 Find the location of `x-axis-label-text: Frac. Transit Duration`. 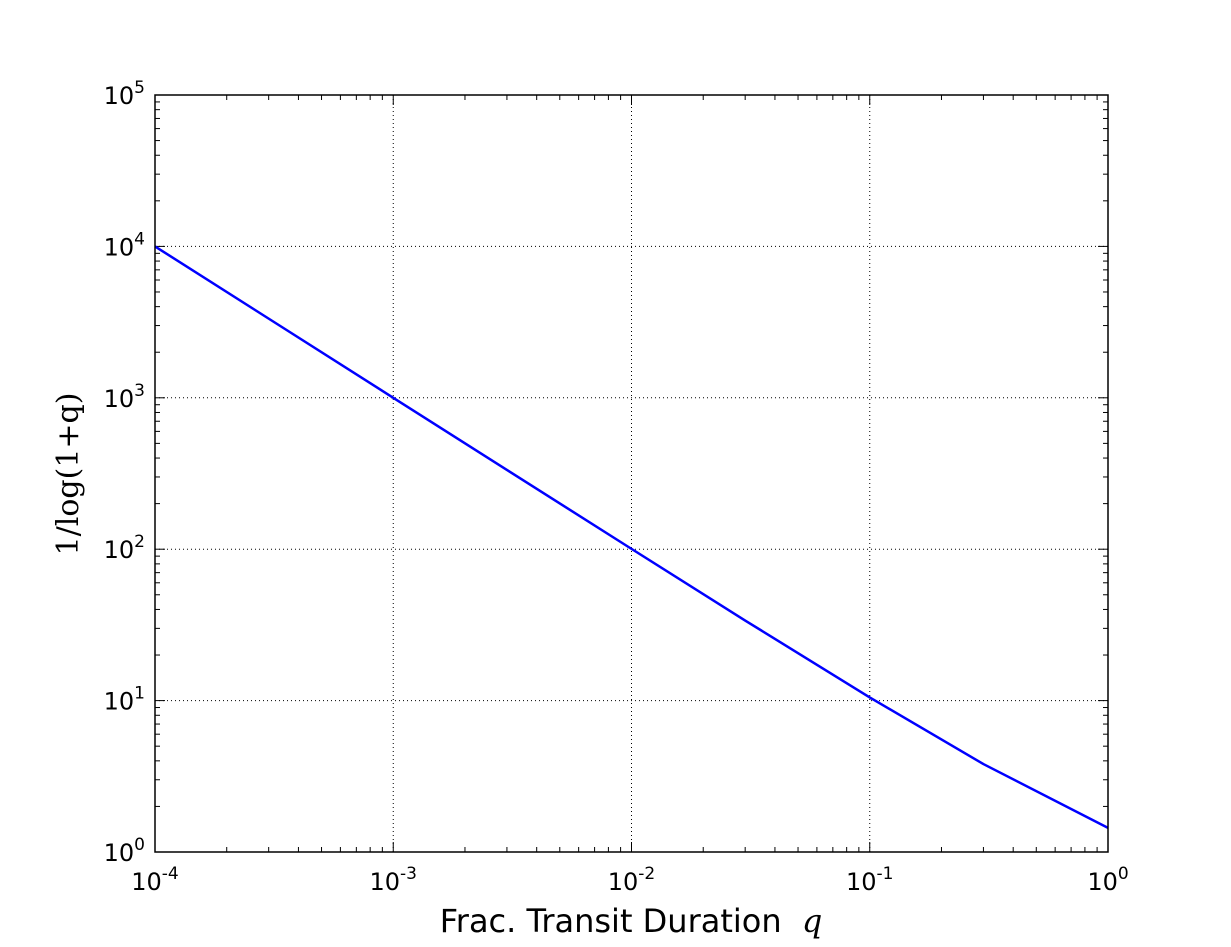

x-axis-label-text: Frac. Transit Duration is located at coordinates (611, 921).